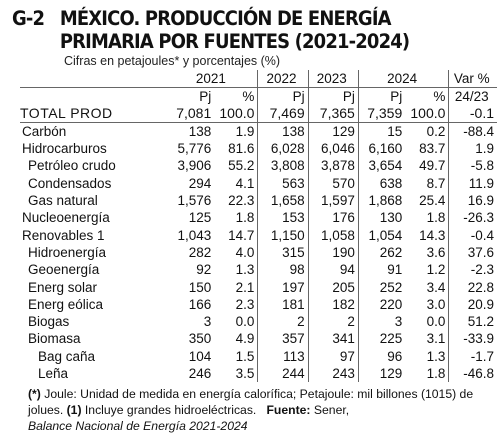 This screenshot has width=500, height=443. What do you see at coordinates (283, 373) in the screenshot?
I see `value-2022: 244` at bounding box center [283, 373].